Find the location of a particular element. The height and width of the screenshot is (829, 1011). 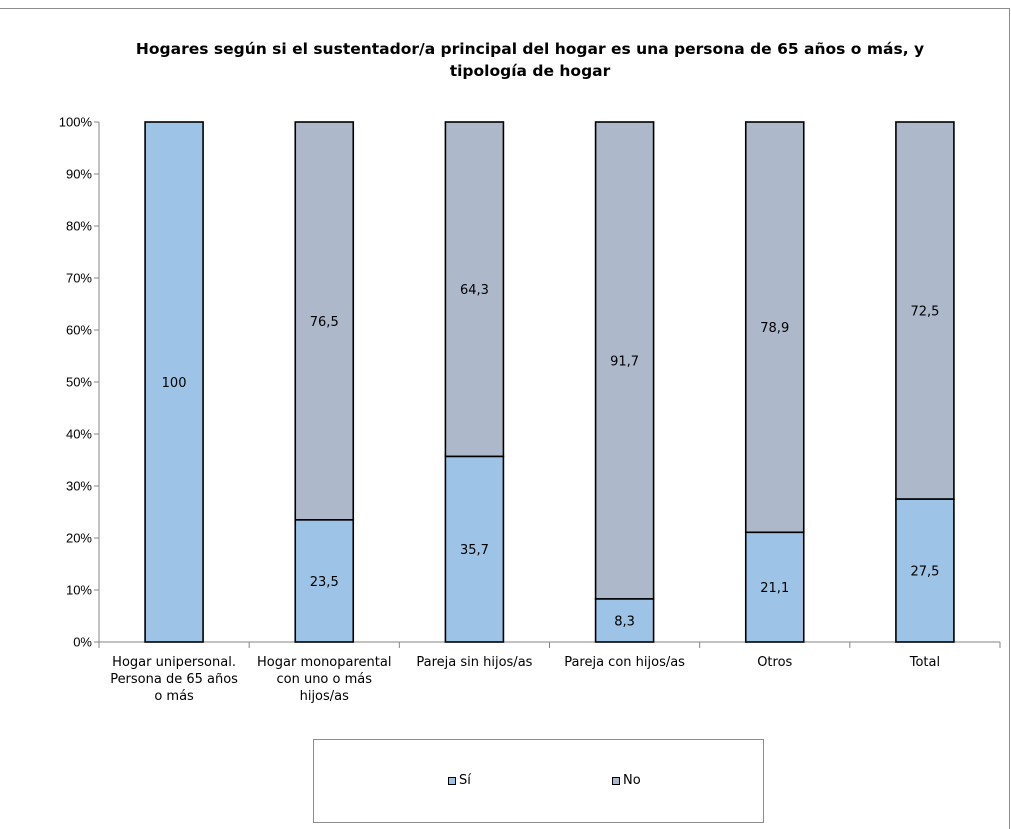

x-category-label: Hogar monoparental is located at coordinates (324, 662).